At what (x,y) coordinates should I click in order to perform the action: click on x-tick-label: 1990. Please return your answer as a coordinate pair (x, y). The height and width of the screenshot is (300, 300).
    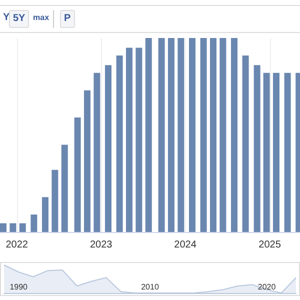
    Looking at the image, I should click on (19, 287).